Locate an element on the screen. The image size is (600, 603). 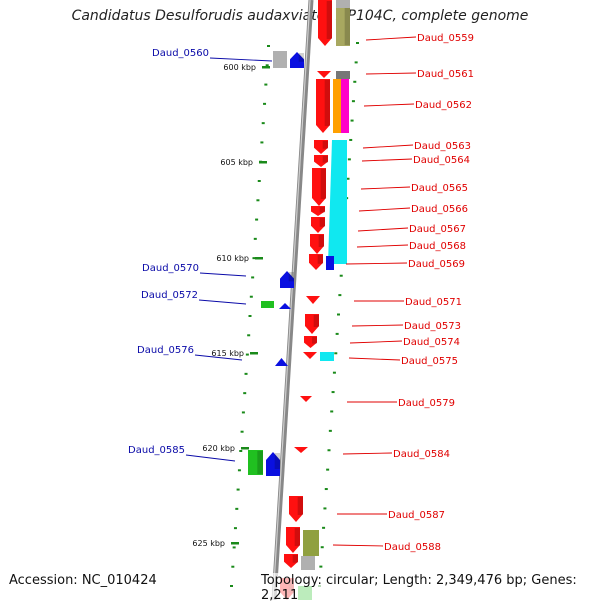
scale-tick-label: 615 kbp is located at coordinates (227, 353).